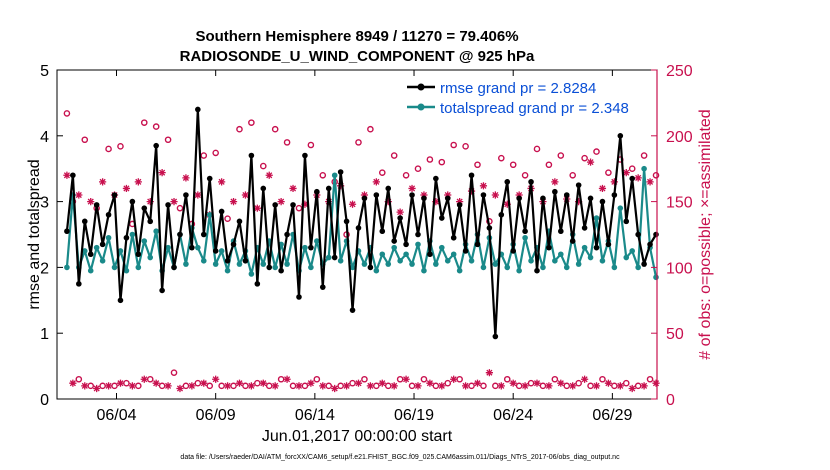 The image size is (830, 470). Describe the element at coordinates (421, 87) in the screenshot. I see `legend-rmse-marker` at that location.